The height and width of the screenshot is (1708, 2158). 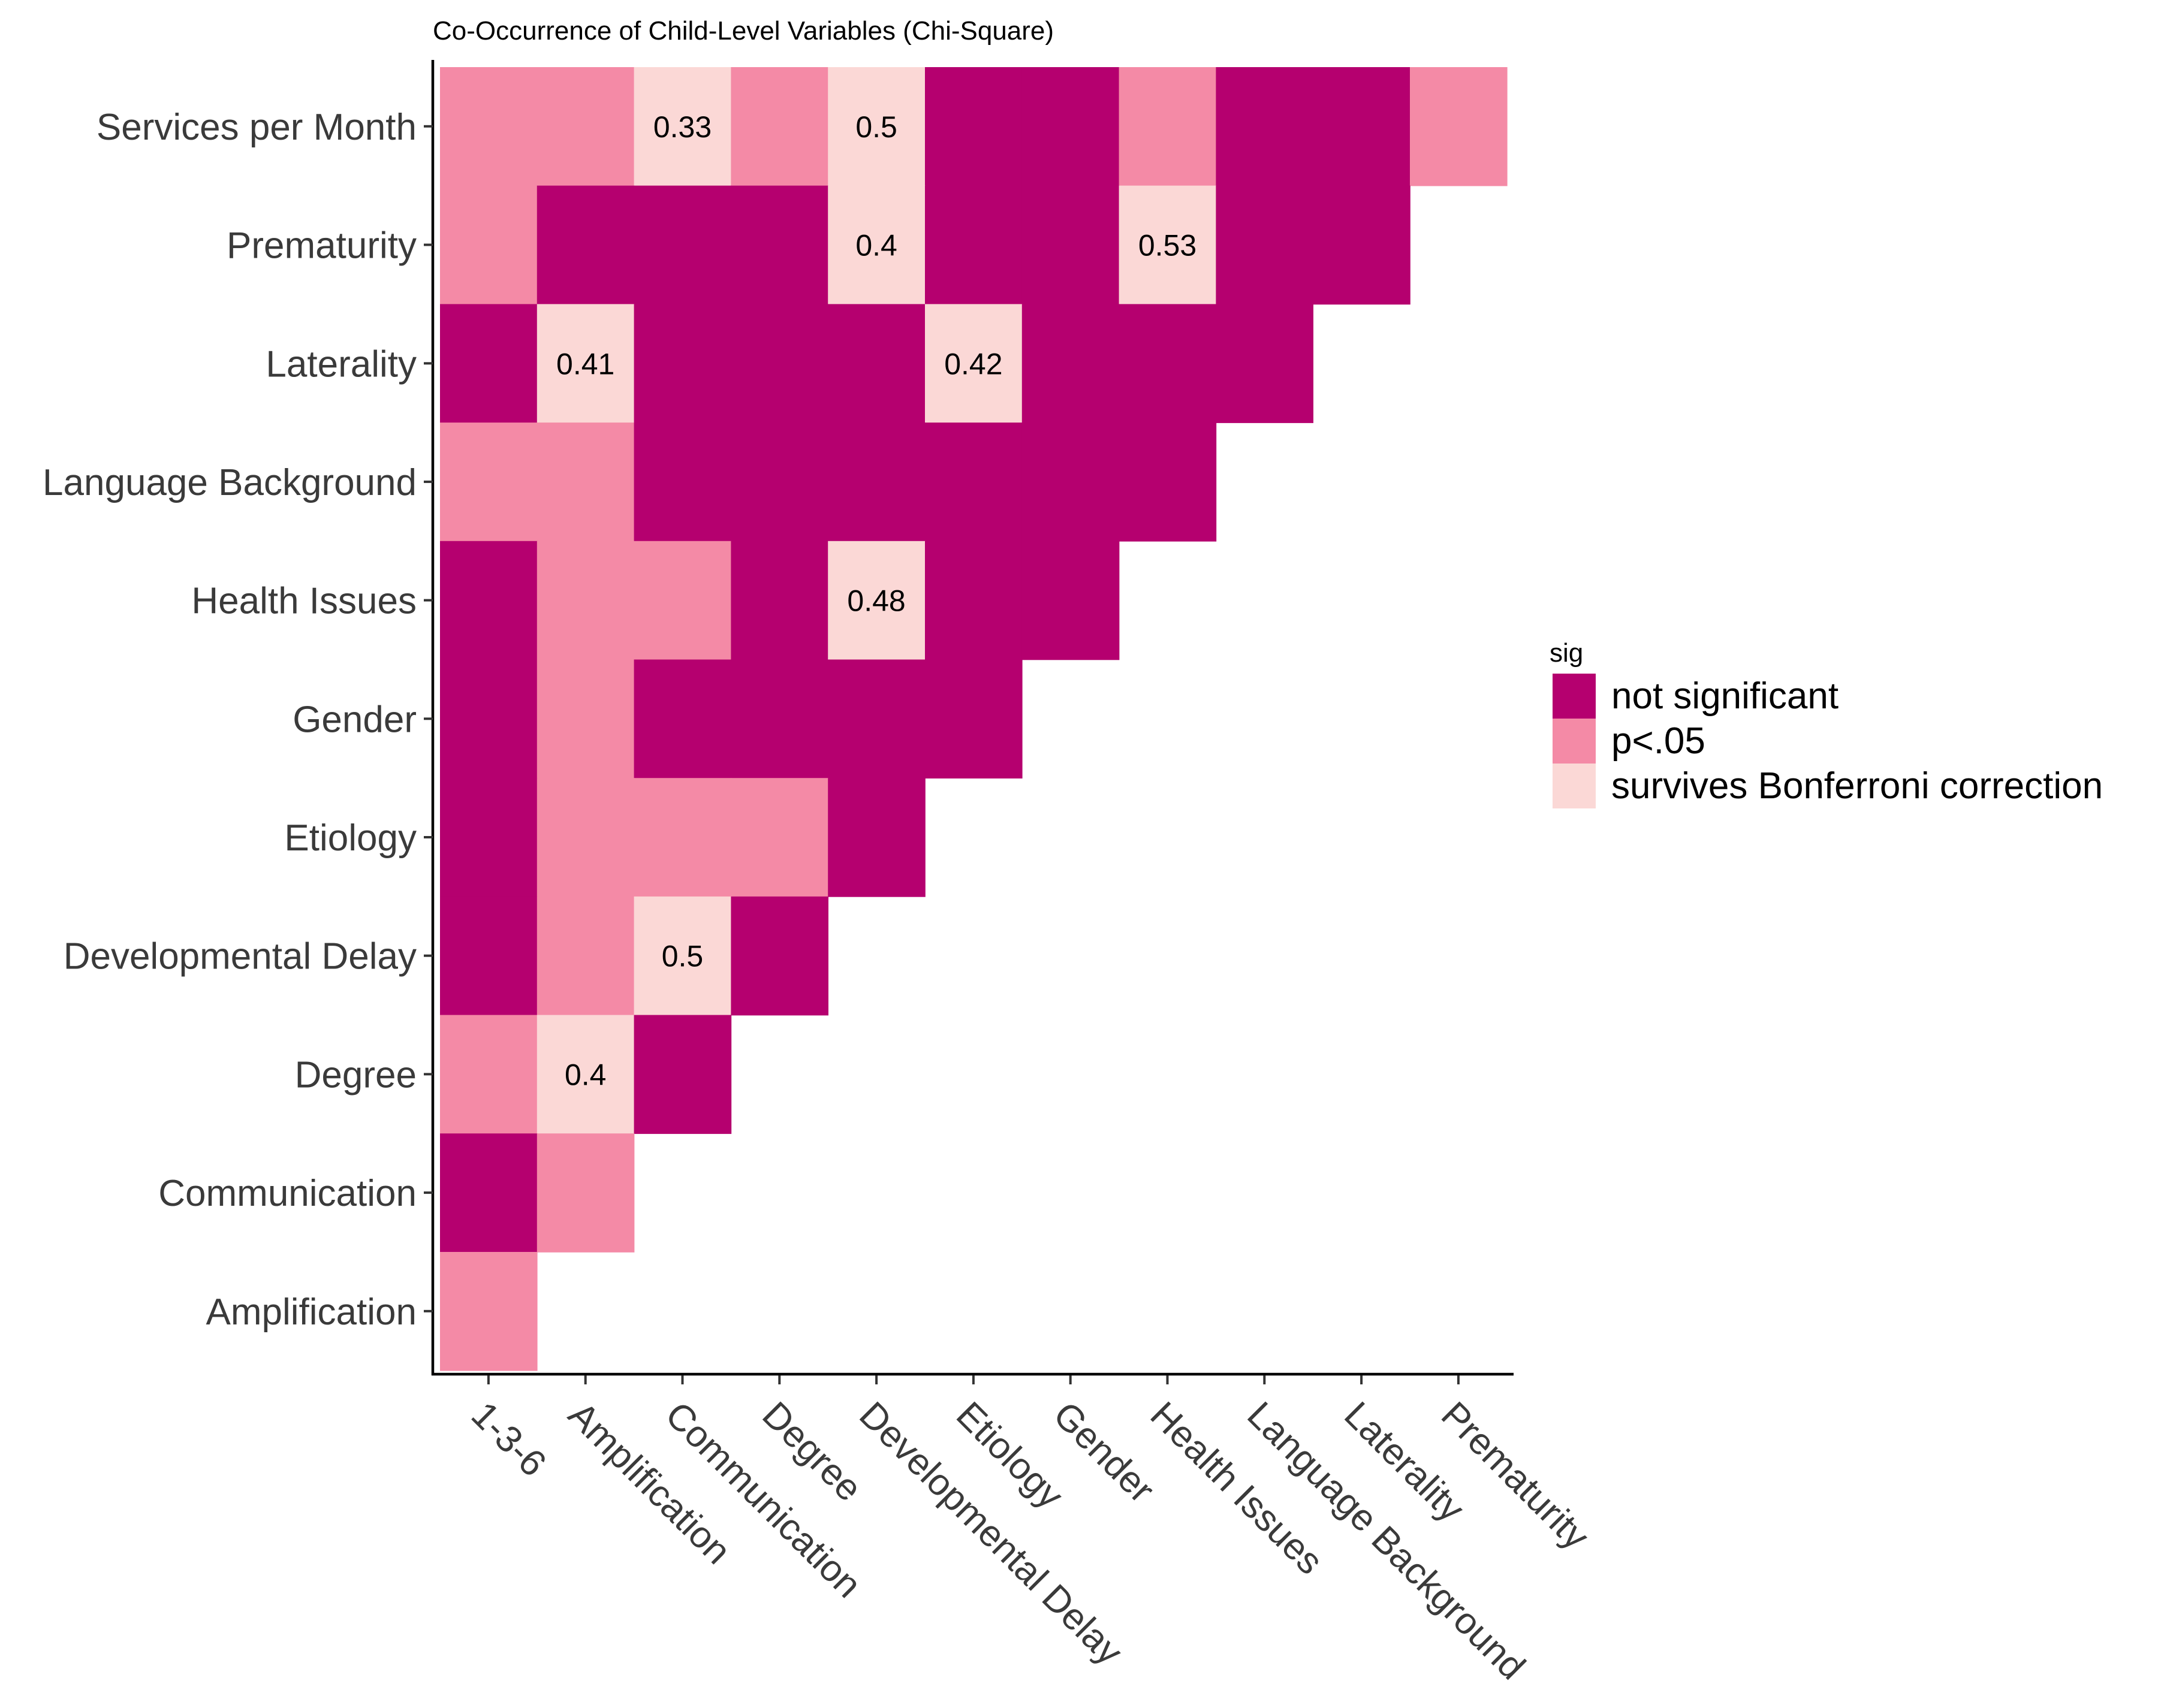 I want to click on heatmap-cell-services-per-month-laterality, so click(x=1361, y=126).